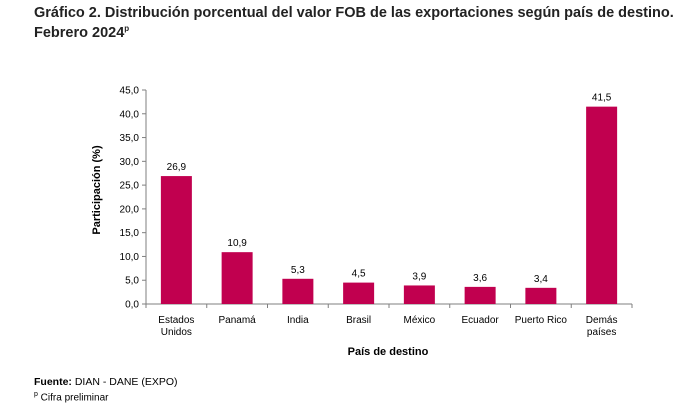 The width and height of the screenshot is (674, 411). What do you see at coordinates (481, 320) in the screenshot?
I see `x-tick-label: Ecuador` at bounding box center [481, 320].